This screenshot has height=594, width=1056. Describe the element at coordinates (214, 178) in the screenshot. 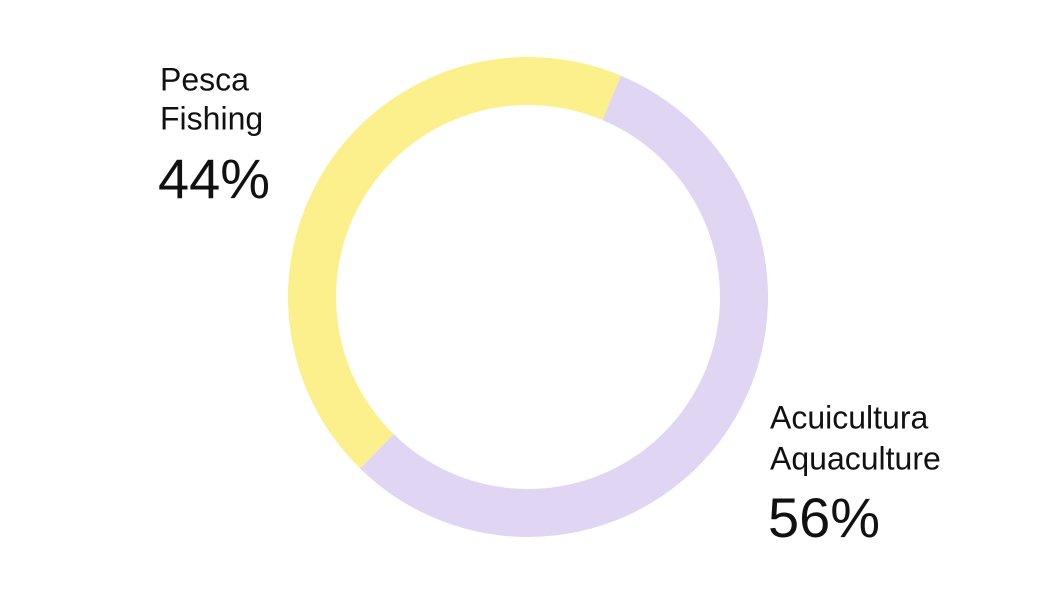

I see `value-label: 44%` at that location.